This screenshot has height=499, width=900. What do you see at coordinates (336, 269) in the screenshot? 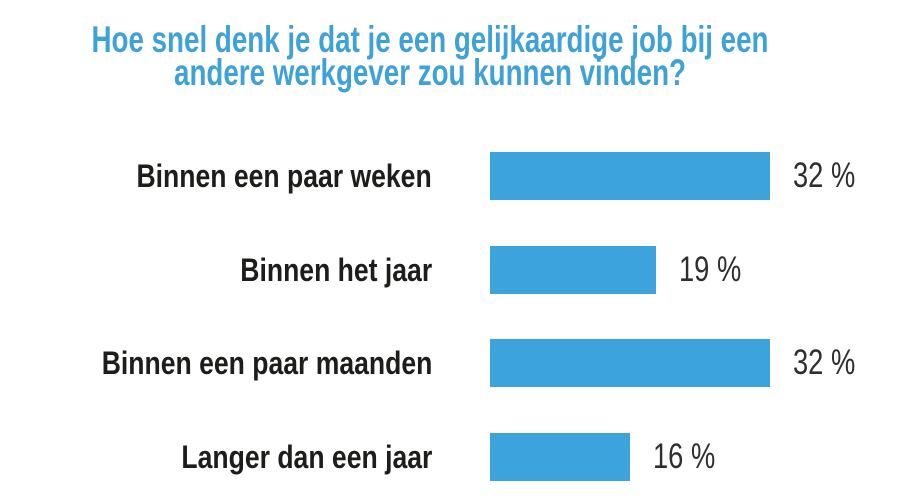
I see `category-label-text: Binnen het jaar` at bounding box center [336, 269].